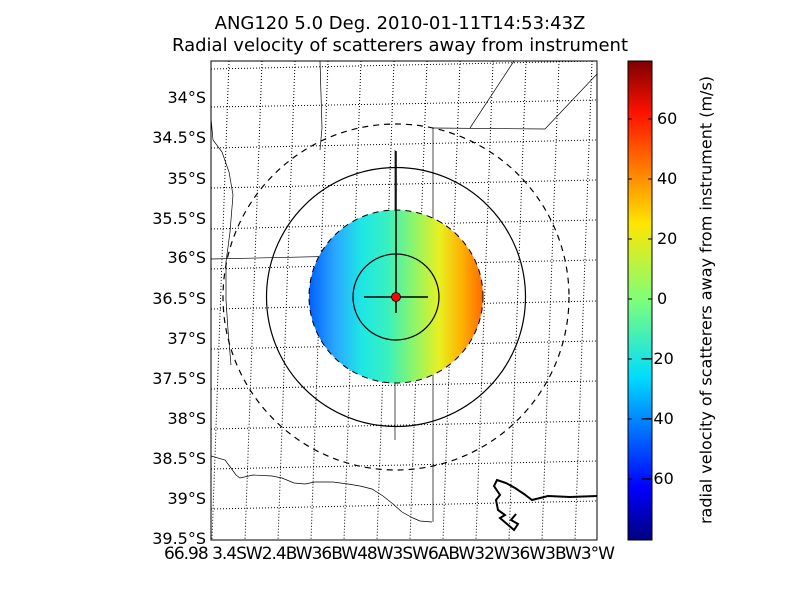 The width and height of the screenshot is (800, 600). I want to click on lat-label: 35°S, so click(186, 178).